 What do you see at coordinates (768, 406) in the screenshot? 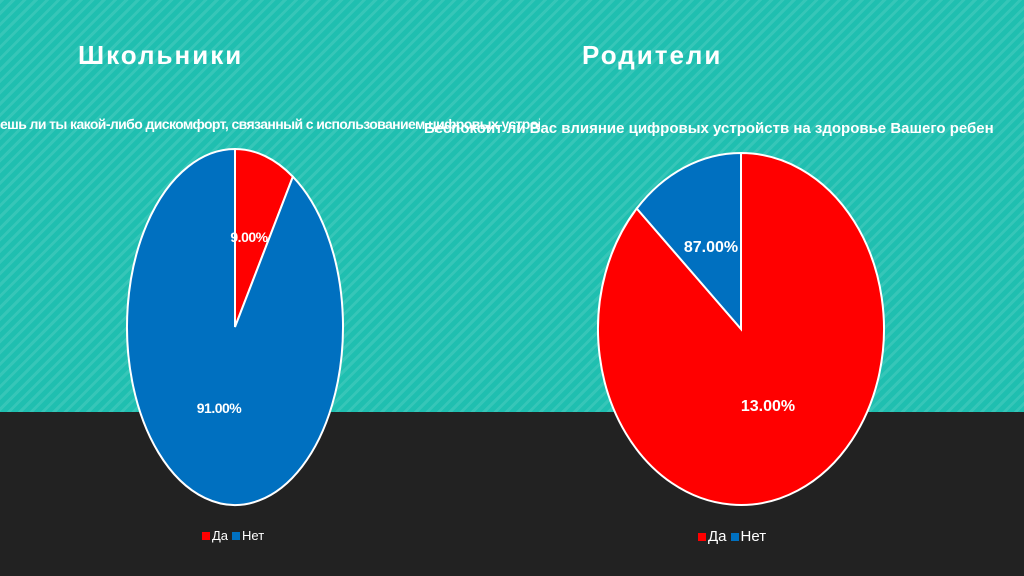
I see `data-label-no: 13.00%` at bounding box center [768, 406].